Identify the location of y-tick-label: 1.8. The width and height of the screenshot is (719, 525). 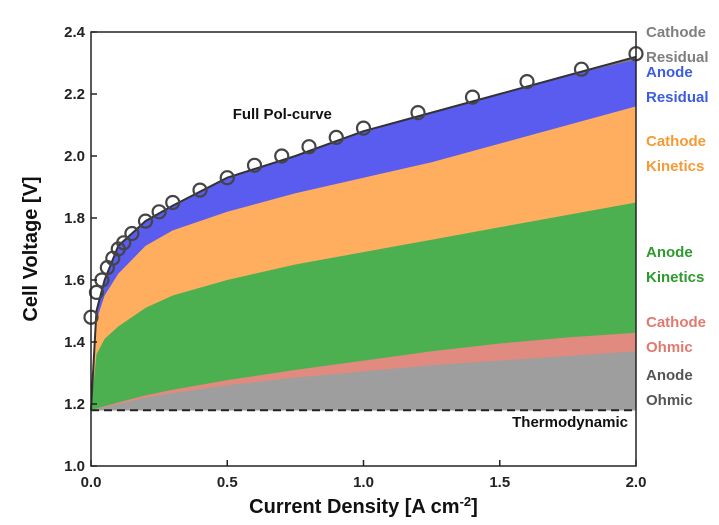
(74, 218).